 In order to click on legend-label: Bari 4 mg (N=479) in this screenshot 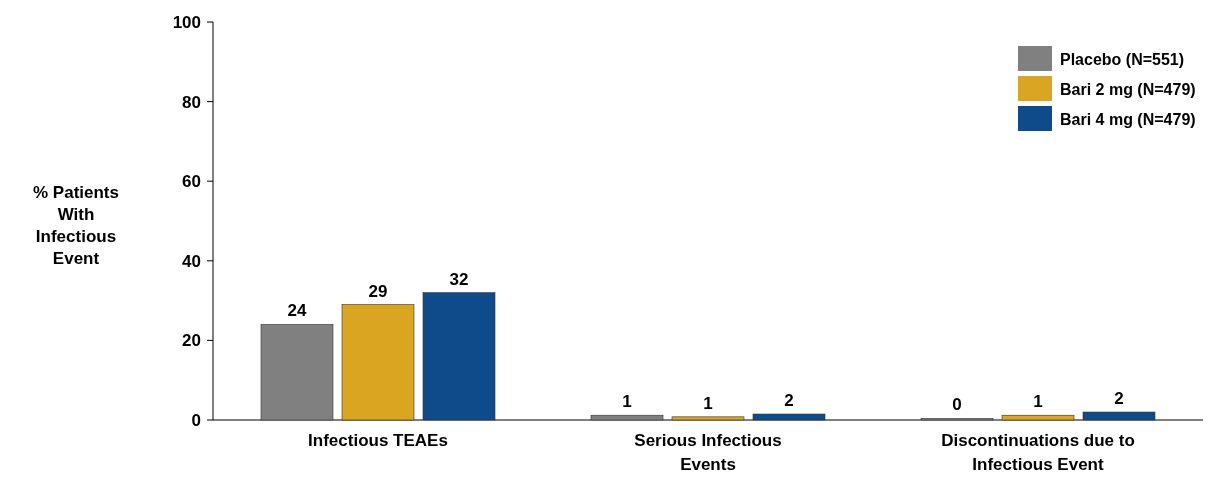, I will do `click(1128, 119)`.